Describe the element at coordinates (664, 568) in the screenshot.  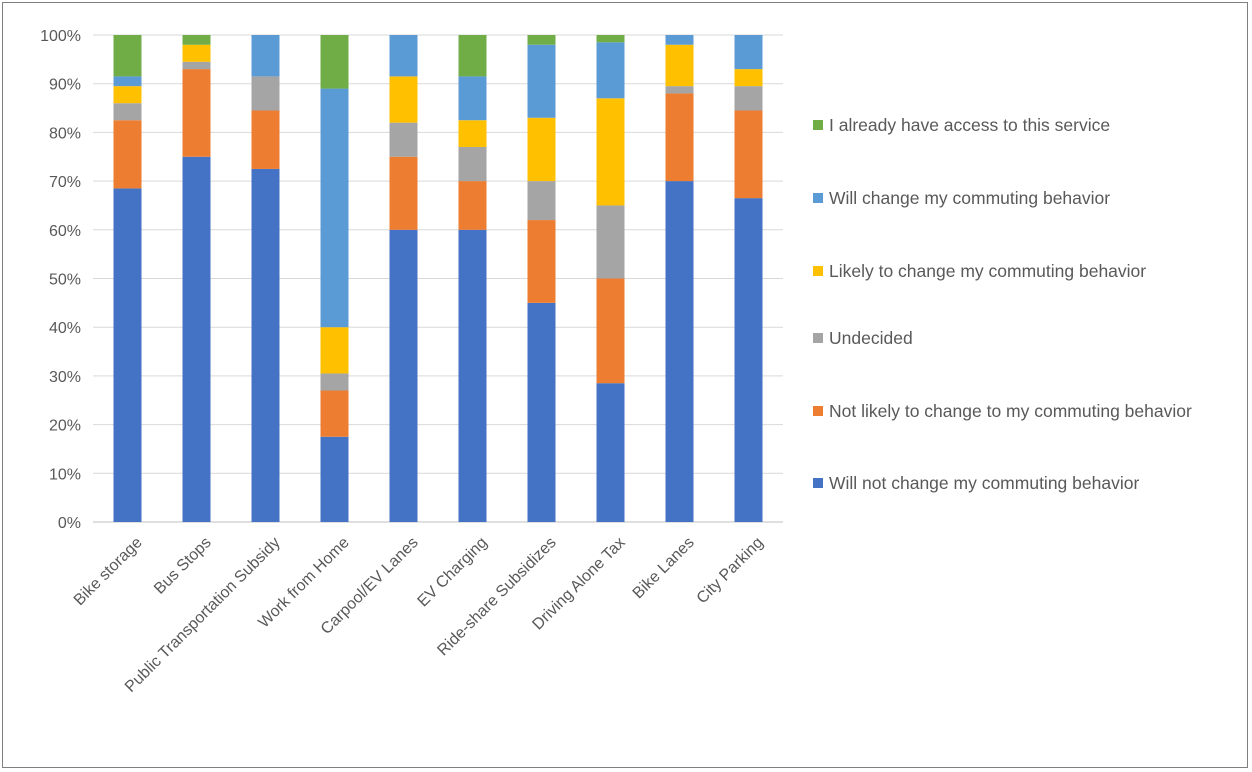
I see `x-category-label: Bike Lanes` at that location.